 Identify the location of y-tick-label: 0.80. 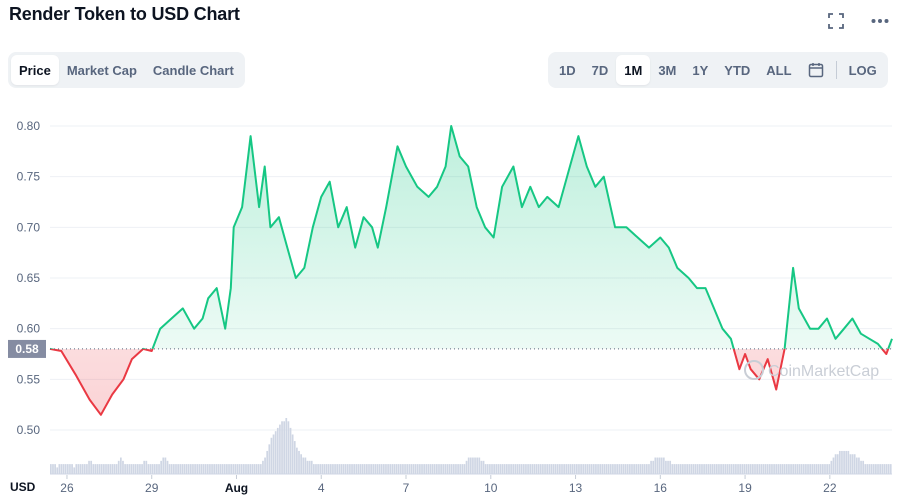
(29, 126).